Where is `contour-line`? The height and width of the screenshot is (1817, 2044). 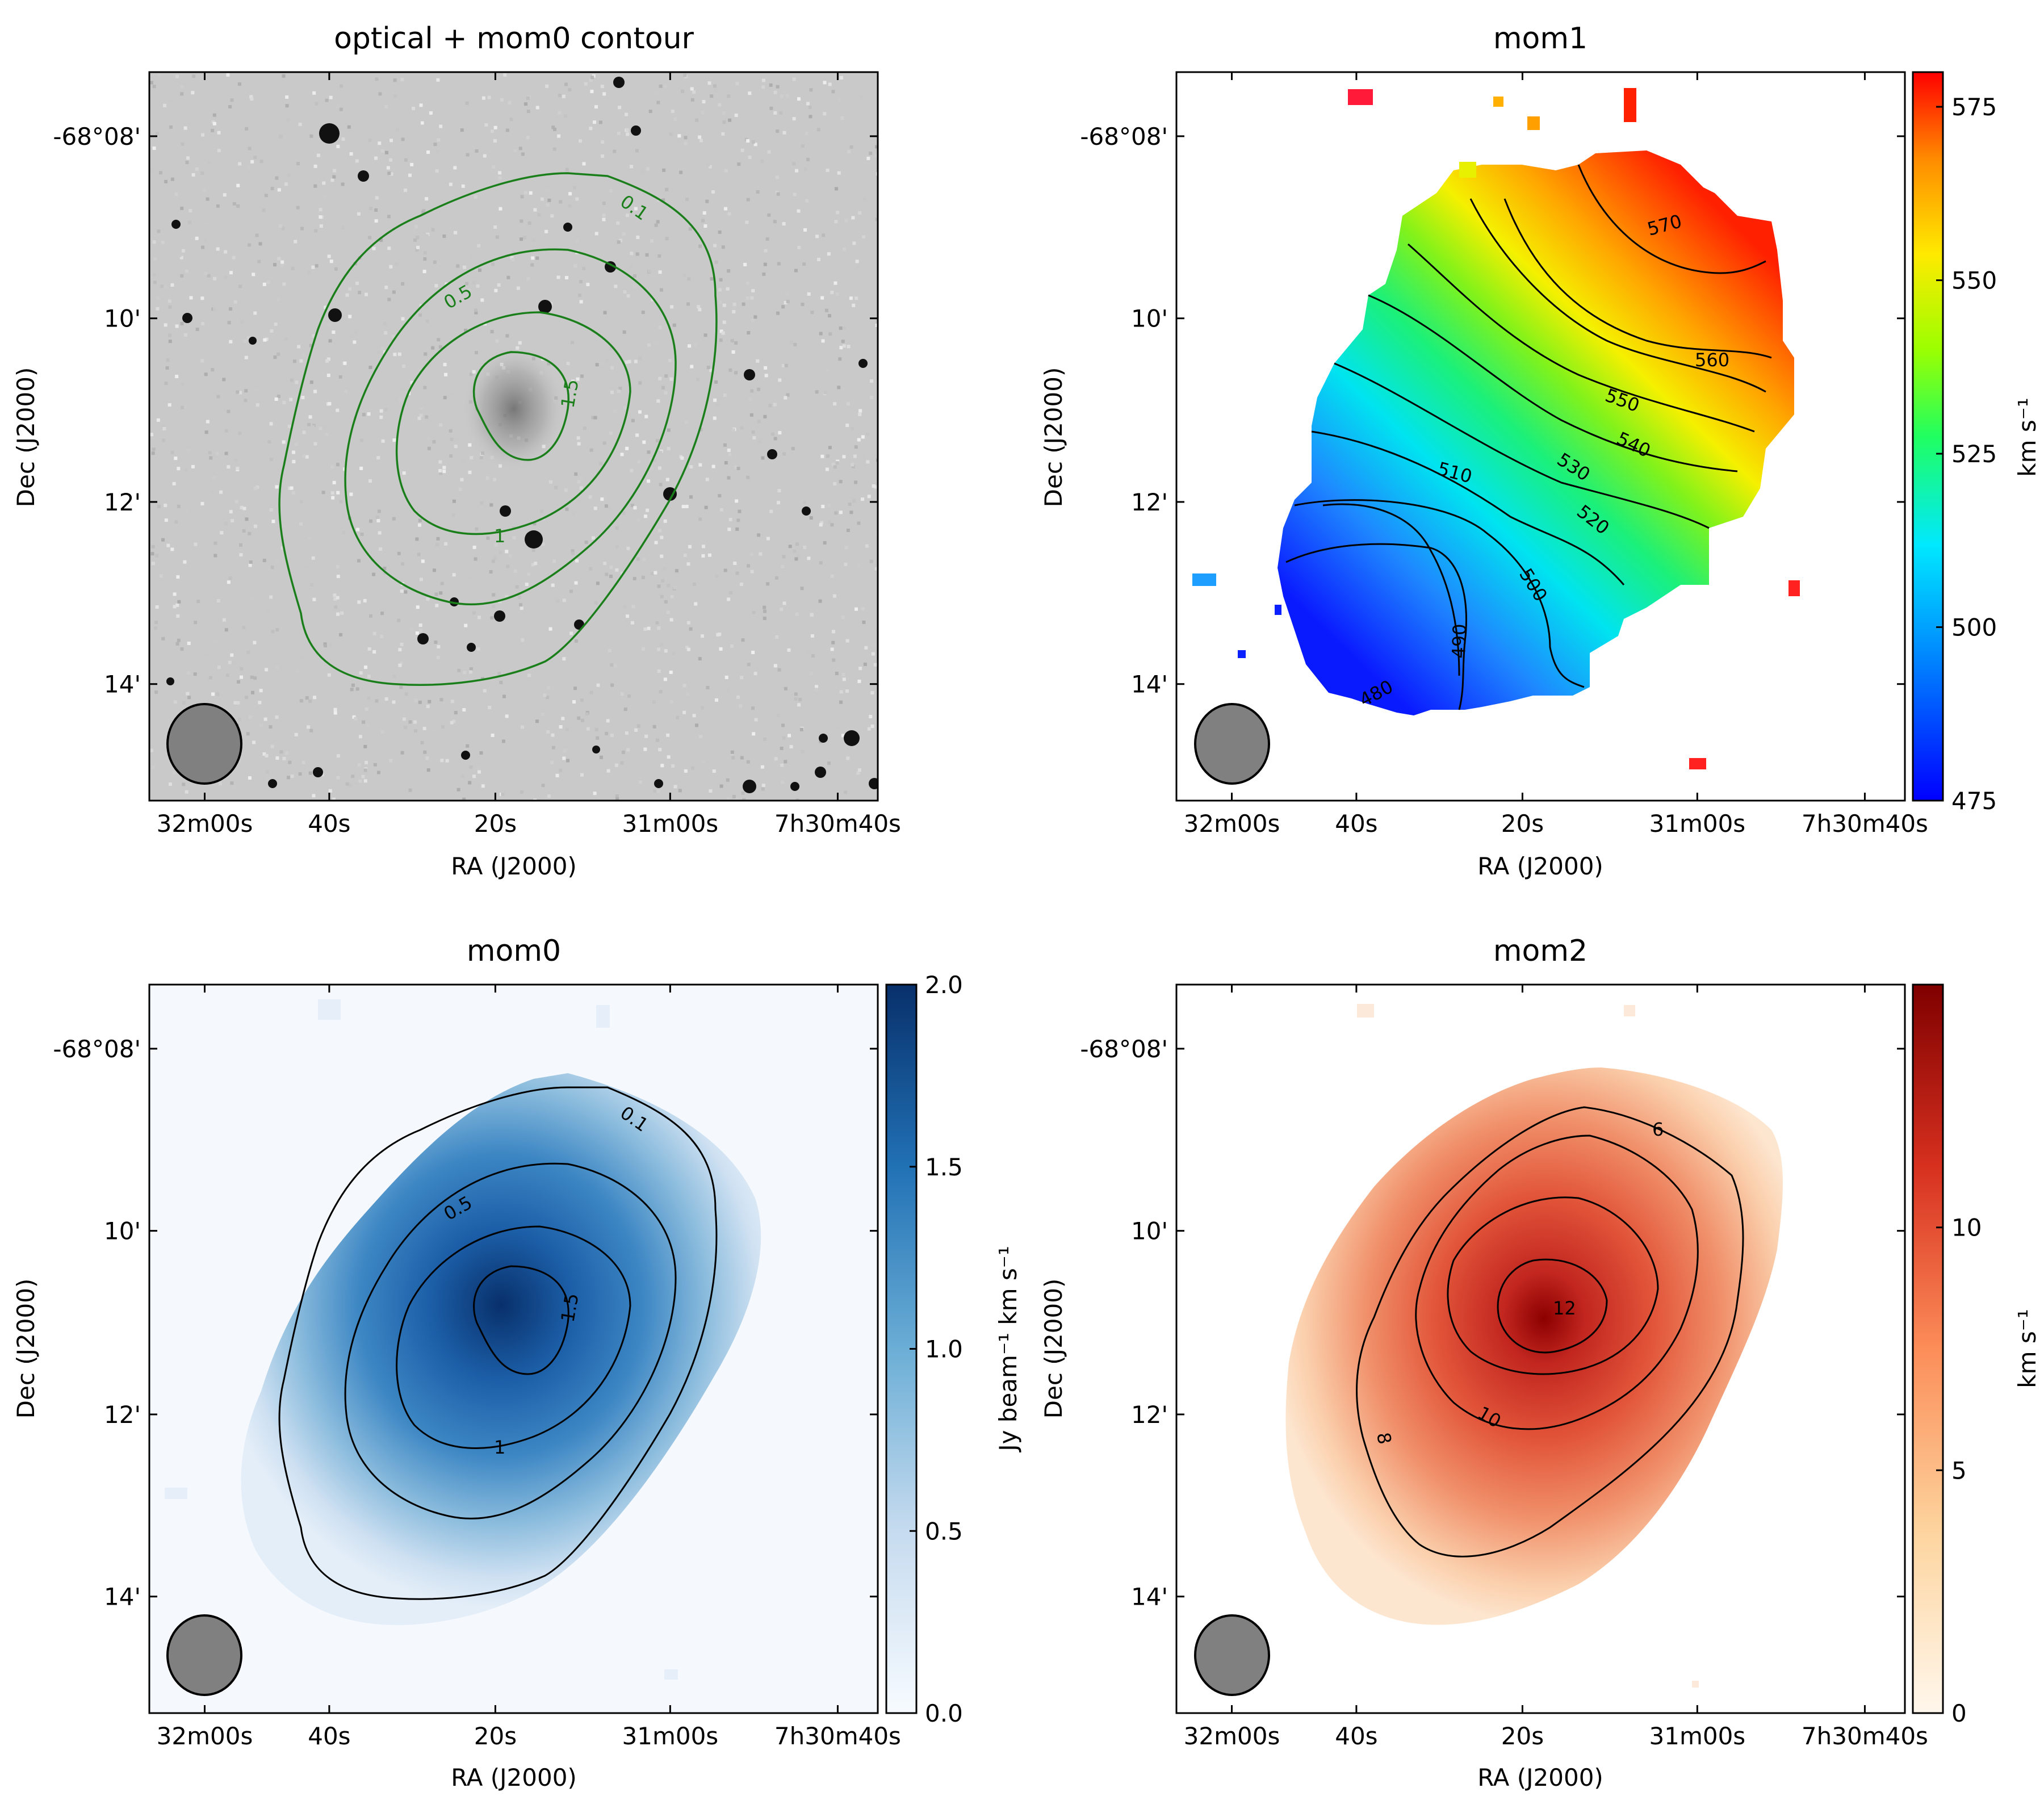
contour-line is located at coordinates (1672, 219).